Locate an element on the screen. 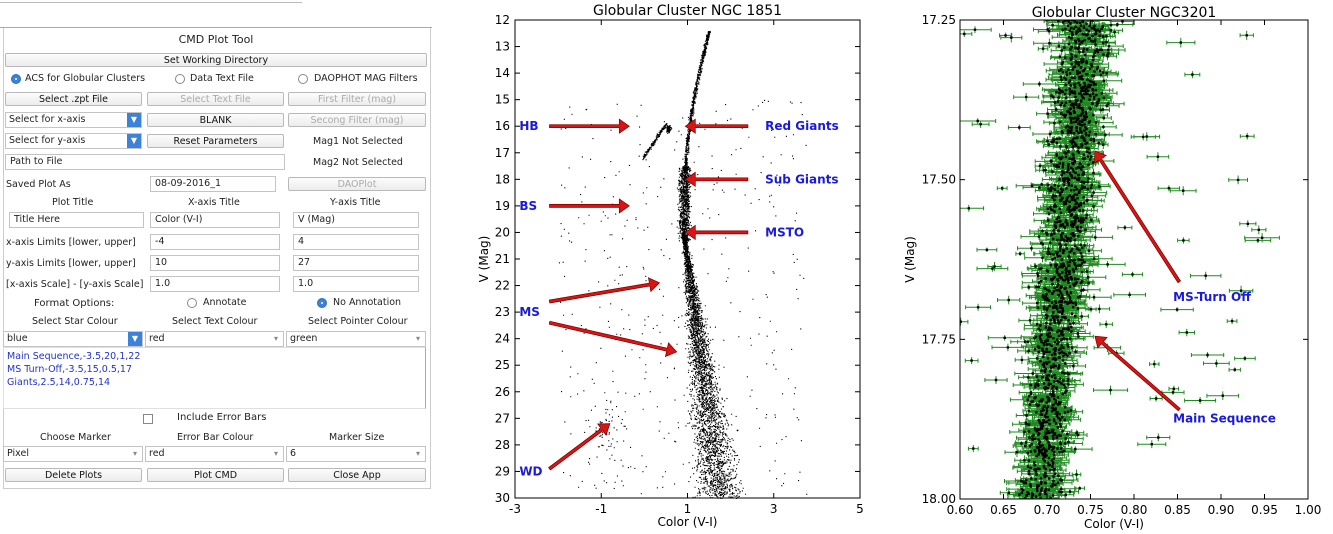  x-axis-select: Select for x-axis ▼ is located at coordinates (73, 120).